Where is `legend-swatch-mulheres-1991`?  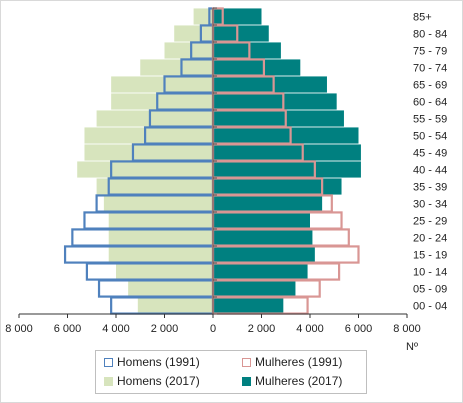 legend-swatch-mulheres-1991 is located at coordinates (246, 362).